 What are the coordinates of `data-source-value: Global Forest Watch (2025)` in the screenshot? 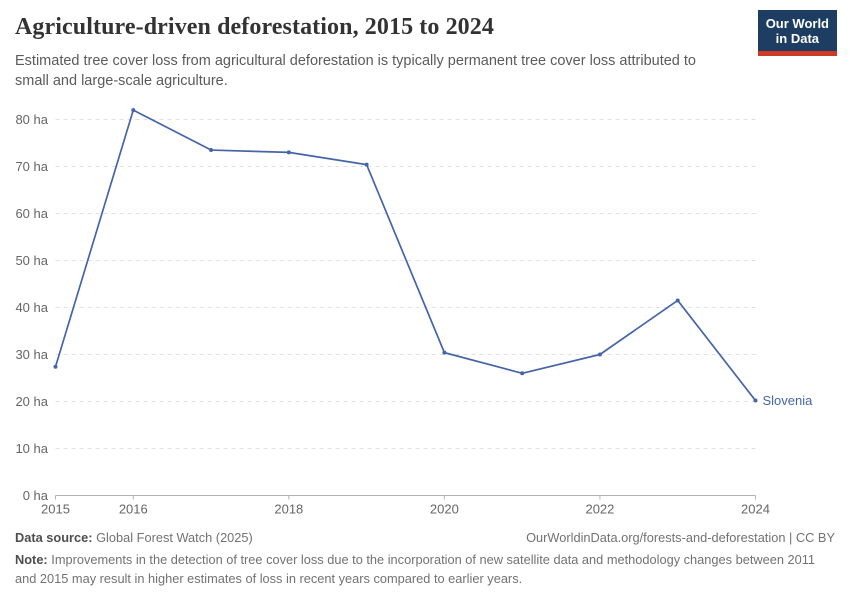 It's located at (172, 537).